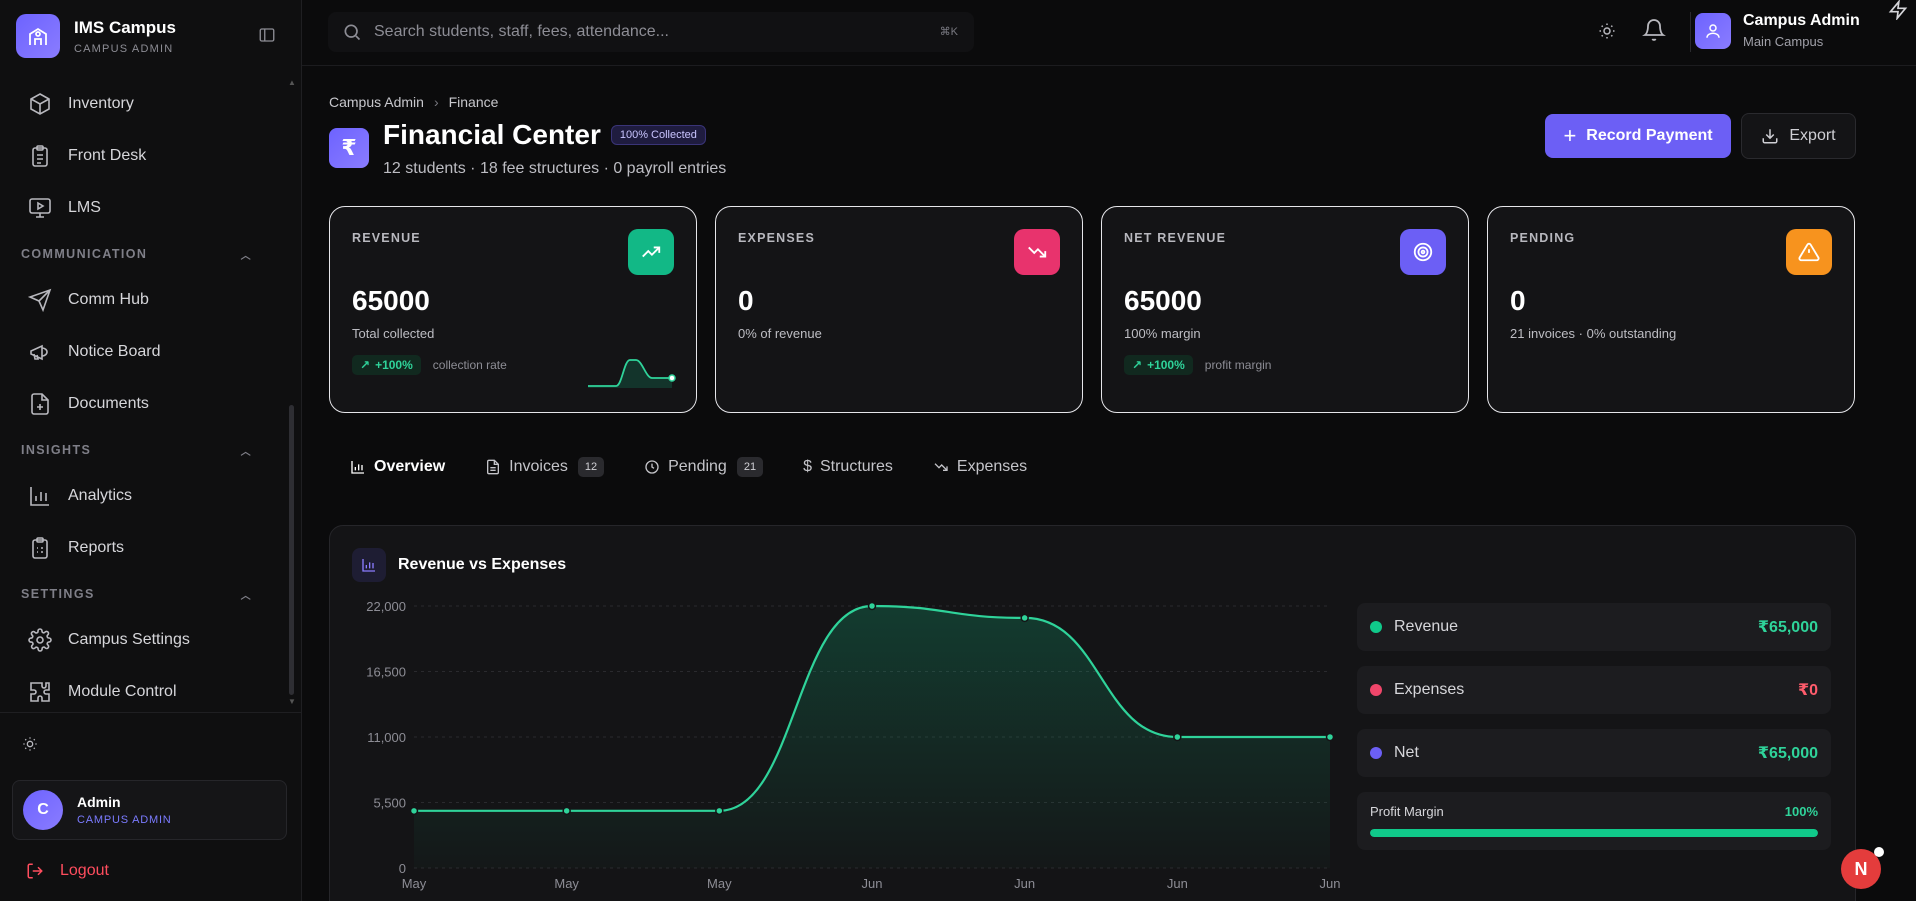  What do you see at coordinates (145, 450) in the screenshot?
I see `section-insights: INSIGHTS ︿` at bounding box center [145, 450].